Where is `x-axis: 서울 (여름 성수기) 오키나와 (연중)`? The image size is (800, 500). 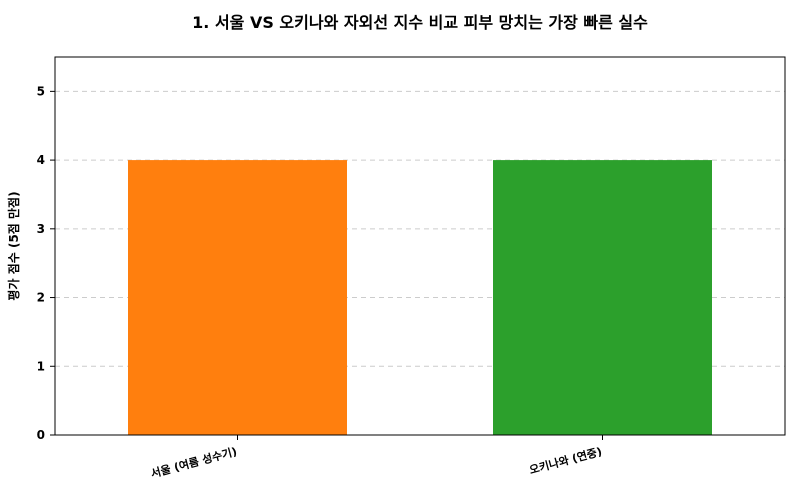 x-axis: 서울 (여름 성수기) 오키나와 (연중) is located at coordinates (376, 458).